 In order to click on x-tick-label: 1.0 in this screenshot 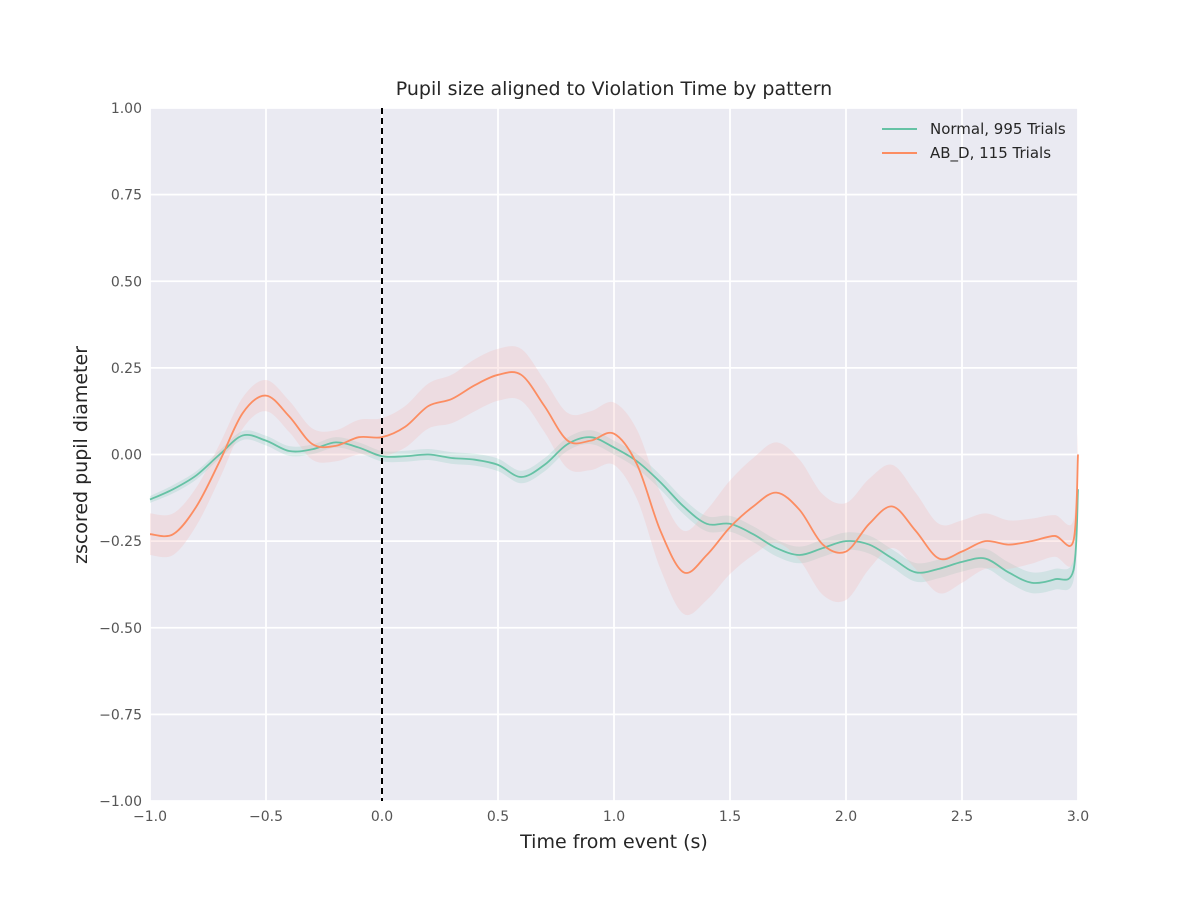, I will do `click(614, 817)`.